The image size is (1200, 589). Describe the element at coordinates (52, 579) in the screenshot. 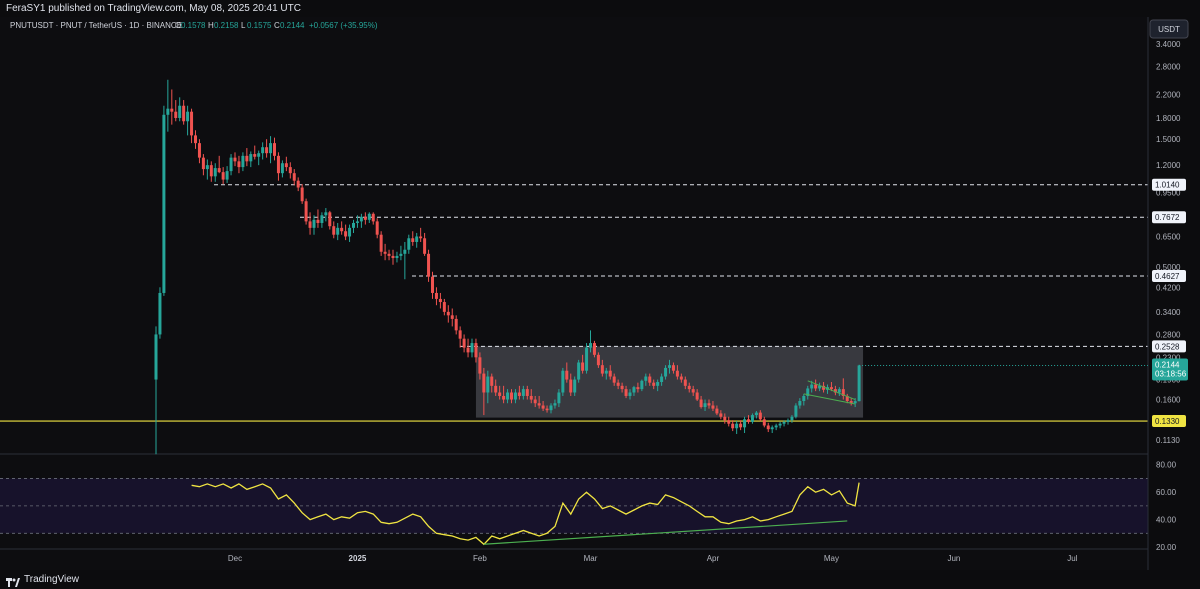

I see `footer-brand: TradingView` at that location.